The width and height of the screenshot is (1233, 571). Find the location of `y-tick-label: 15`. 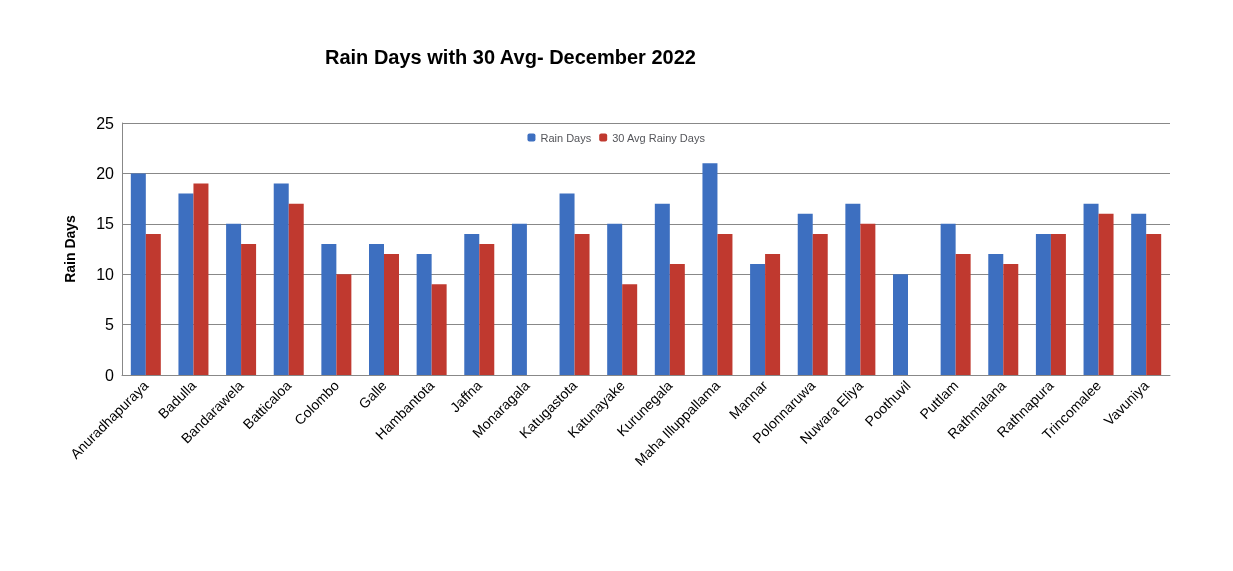

y-tick-label: 15 is located at coordinates (105, 224).